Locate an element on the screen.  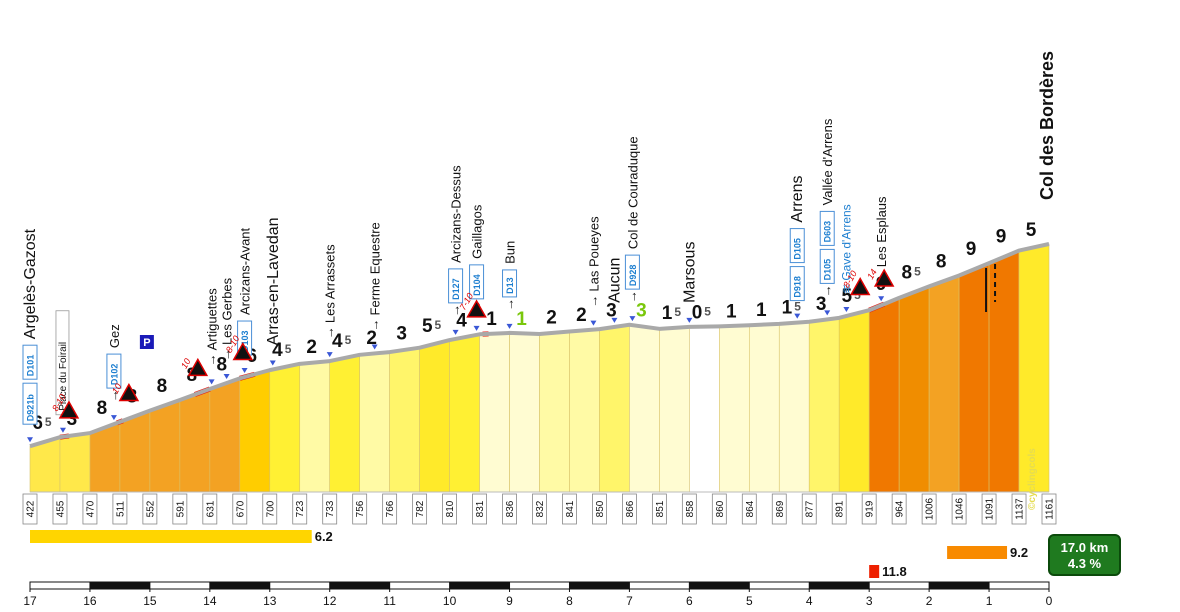
altitude-value: 866 is located at coordinates (630, 508).